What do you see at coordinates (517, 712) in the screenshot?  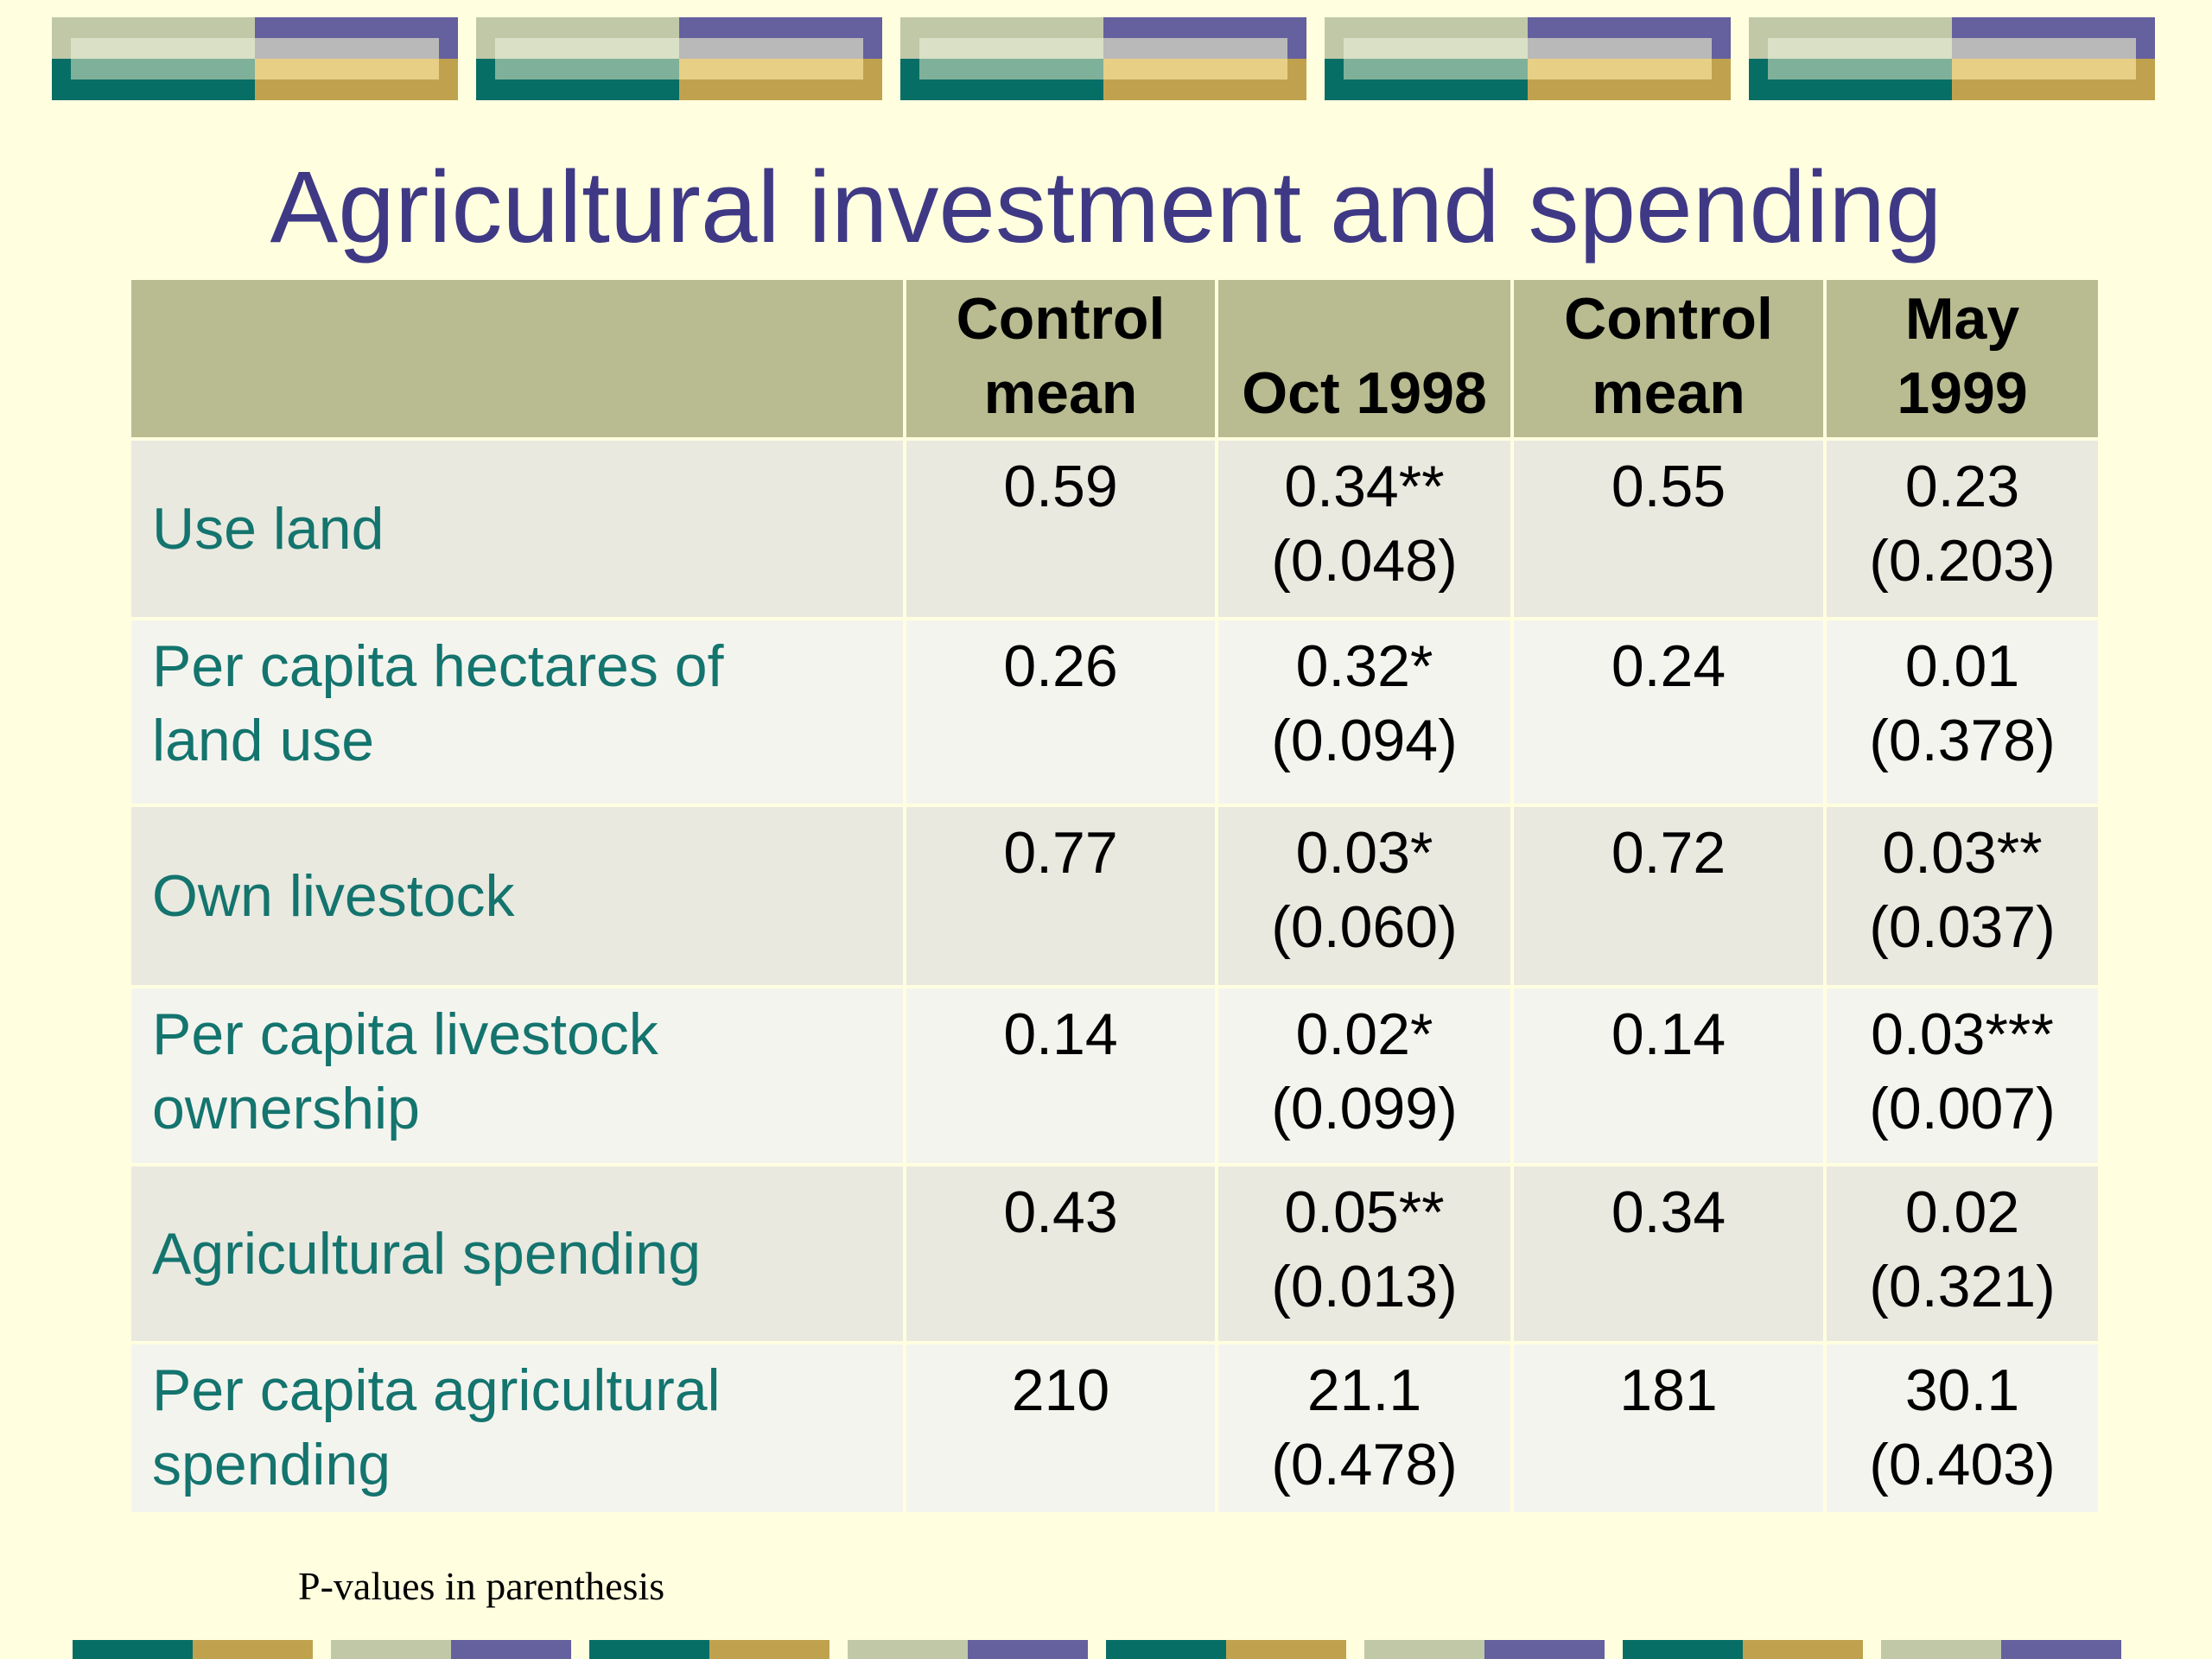 I see `row-label: Per capita hectares of land use` at bounding box center [517, 712].